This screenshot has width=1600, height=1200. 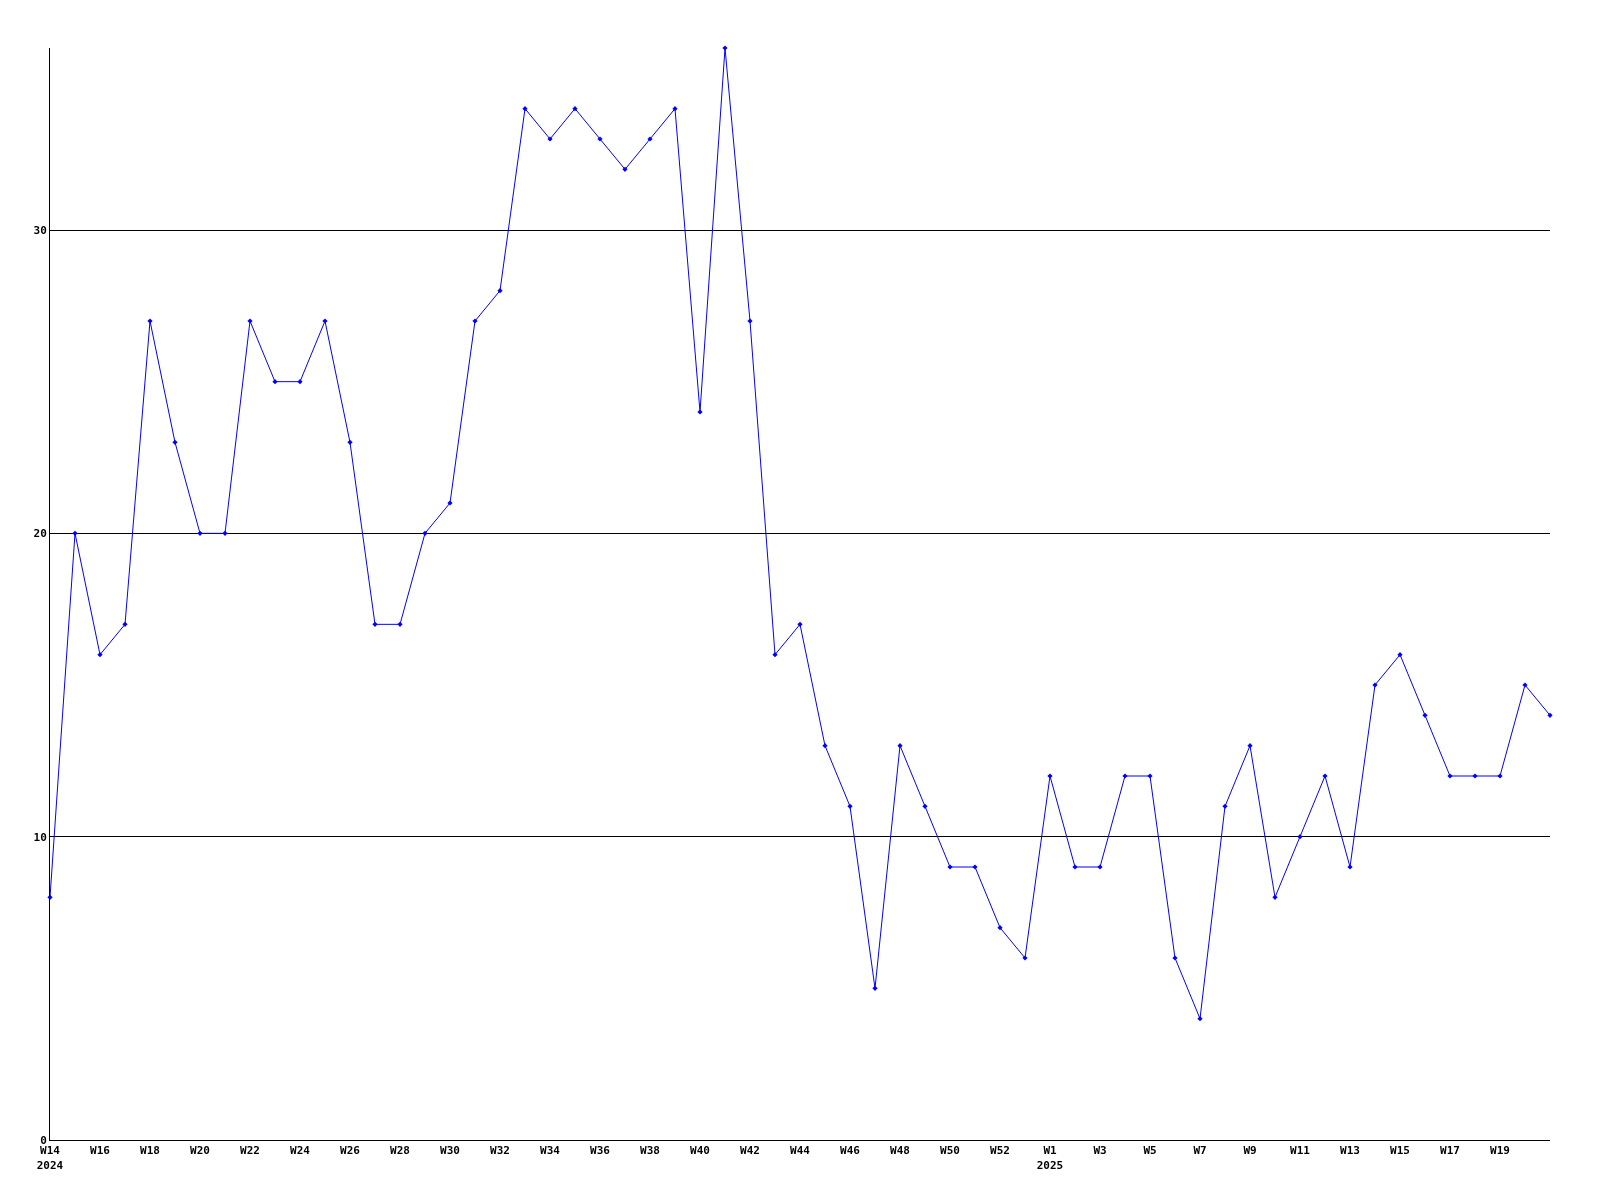 I want to click on x-tick-label: W40, so click(x=700, y=1151).